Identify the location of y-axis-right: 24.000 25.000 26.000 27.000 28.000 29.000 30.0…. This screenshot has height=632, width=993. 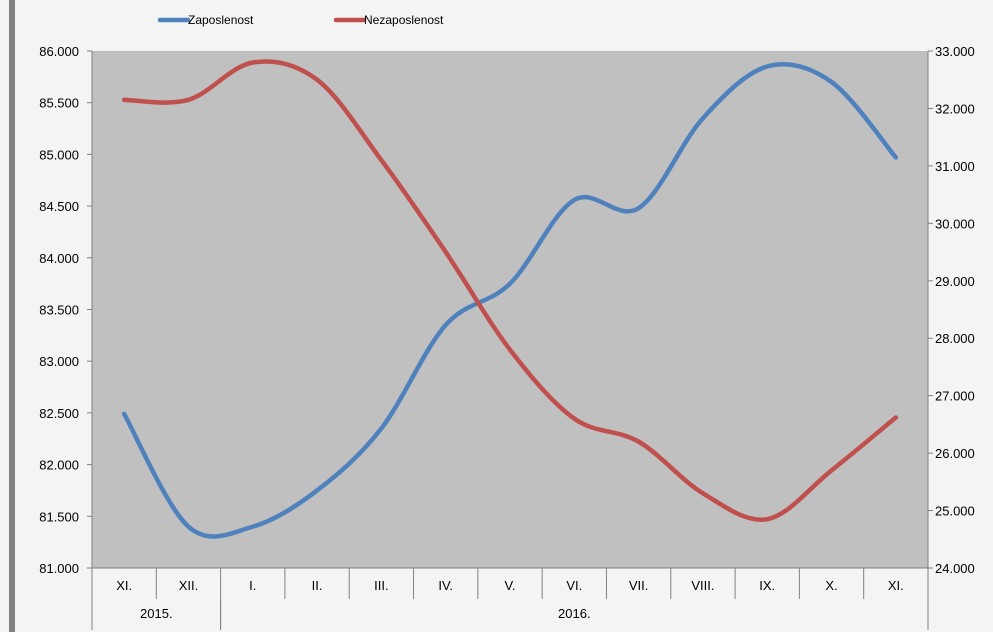
(951, 310).